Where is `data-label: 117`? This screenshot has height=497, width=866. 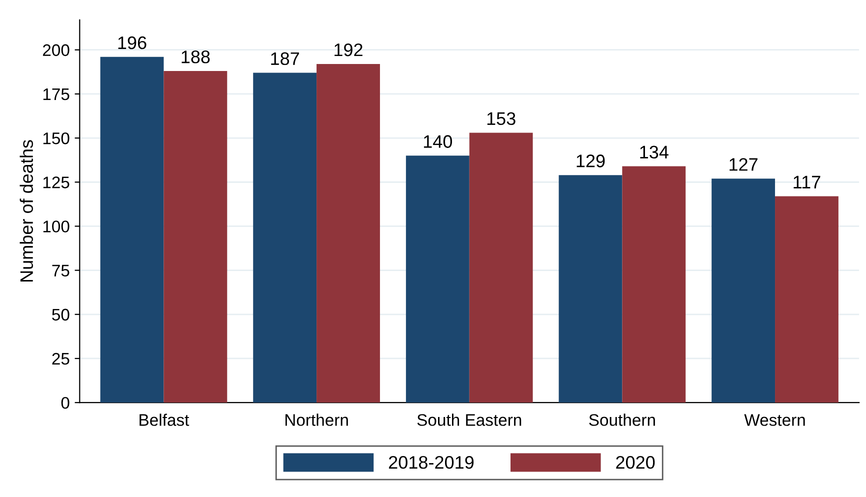
data-label: 117 is located at coordinates (807, 182).